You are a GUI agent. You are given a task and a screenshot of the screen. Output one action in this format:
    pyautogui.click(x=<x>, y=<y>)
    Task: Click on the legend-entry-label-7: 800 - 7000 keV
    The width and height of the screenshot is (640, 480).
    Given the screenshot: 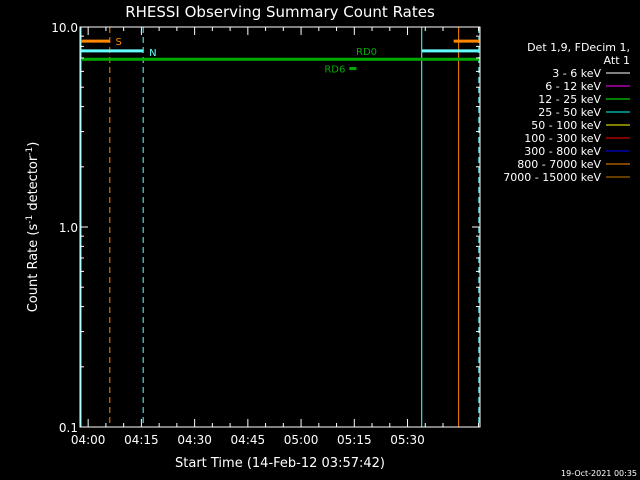 What is the action you would take?
    pyautogui.click(x=559, y=164)
    